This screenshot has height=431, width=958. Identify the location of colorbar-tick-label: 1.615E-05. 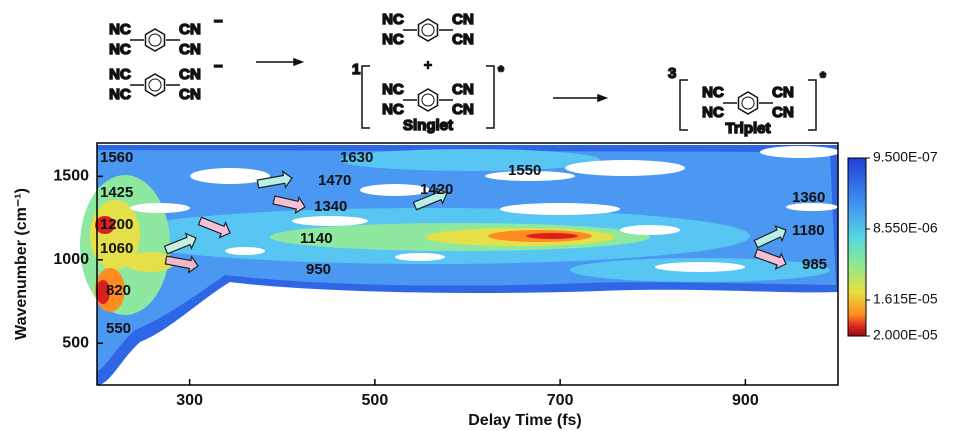
(905, 299).